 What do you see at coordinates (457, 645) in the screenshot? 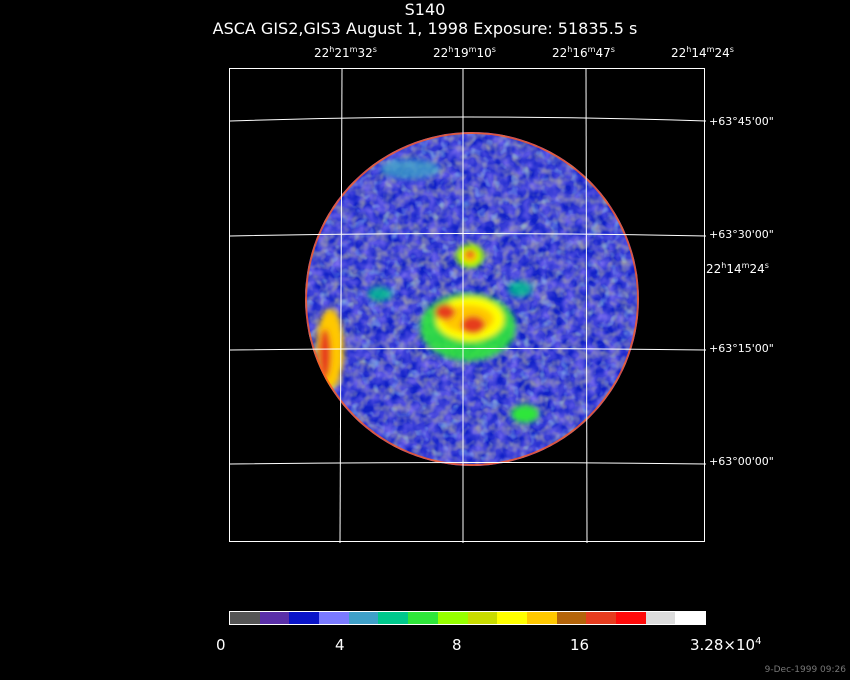
I see `colorbar-label-8: 8` at bounding box center [457, 645].